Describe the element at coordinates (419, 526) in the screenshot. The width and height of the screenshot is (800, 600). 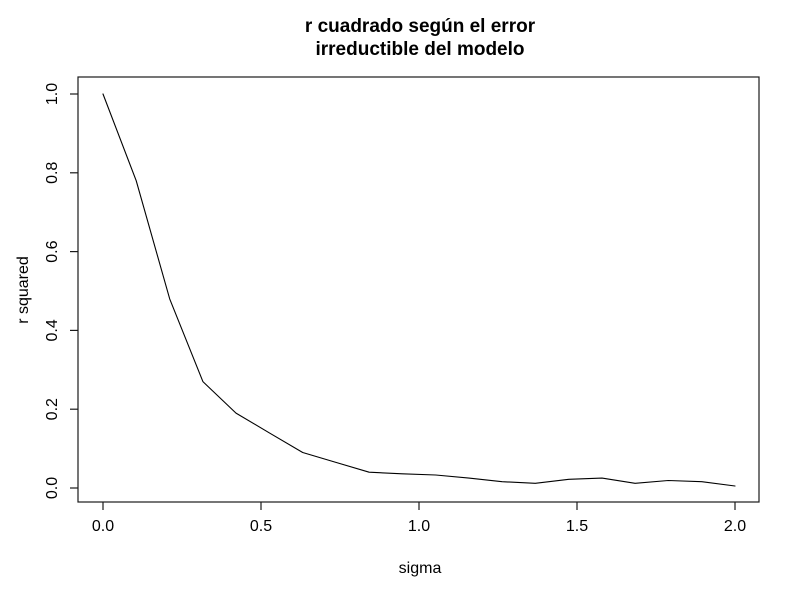
I see `x-tick-label: 1.0` at that location.